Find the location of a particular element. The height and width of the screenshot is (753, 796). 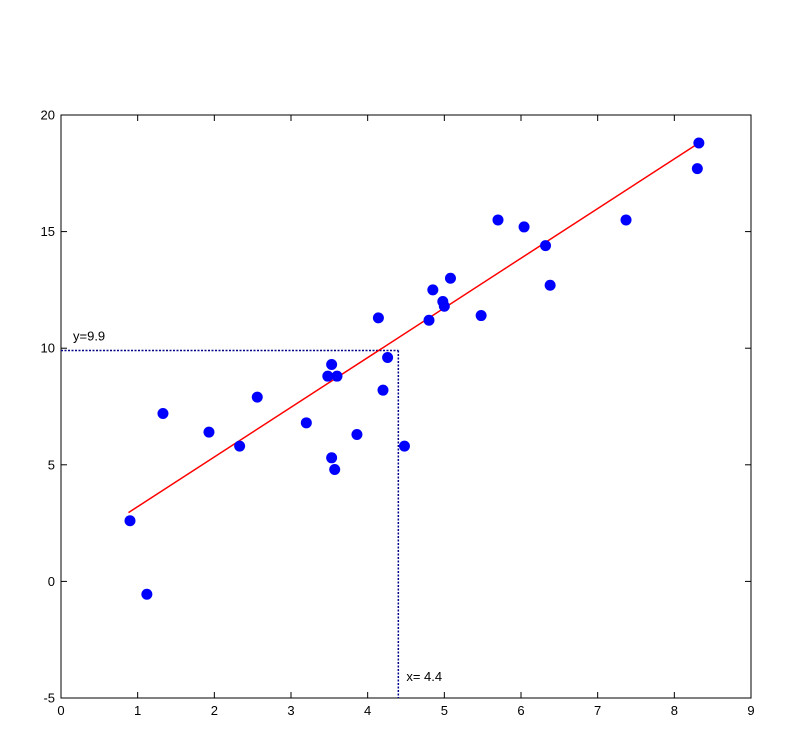

x-tick-label: 4 is located at coordinates (367, 710).